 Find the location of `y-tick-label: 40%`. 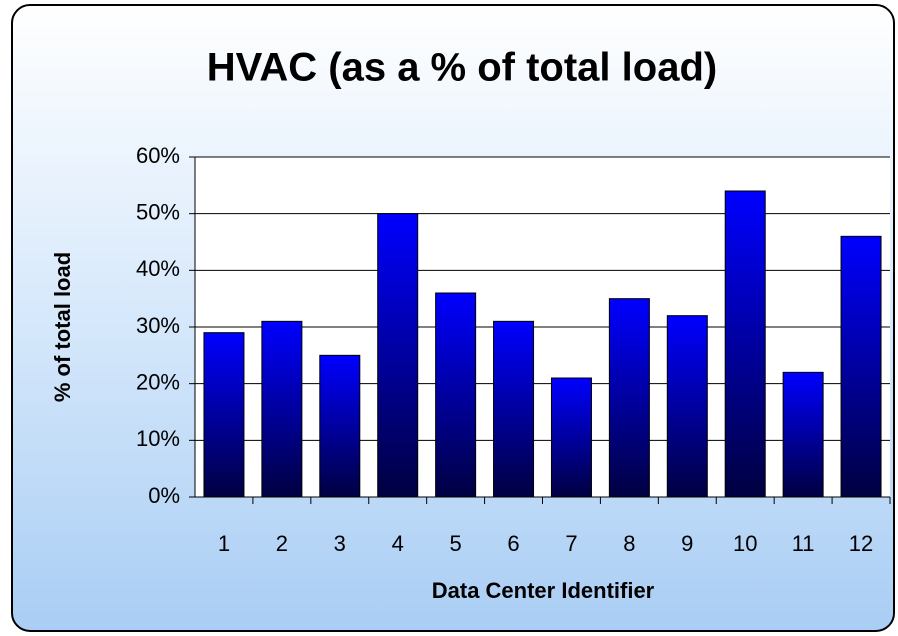

y-tick-label: 40% is located at coordinates (158, 268).